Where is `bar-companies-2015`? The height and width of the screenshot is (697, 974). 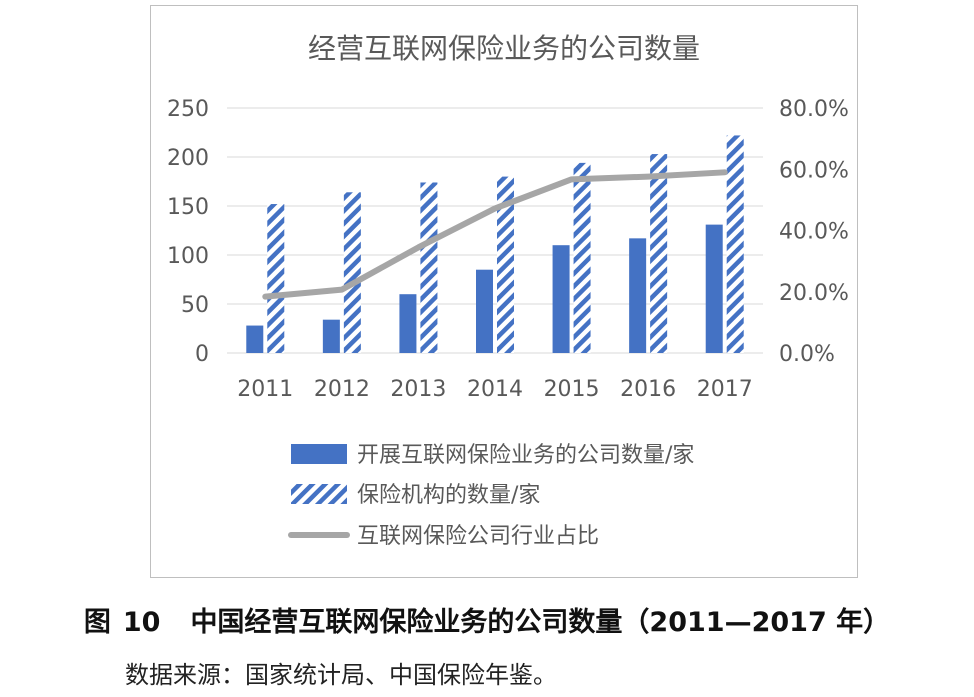 bar-companies-2015 is located at coordinates (561, 299).